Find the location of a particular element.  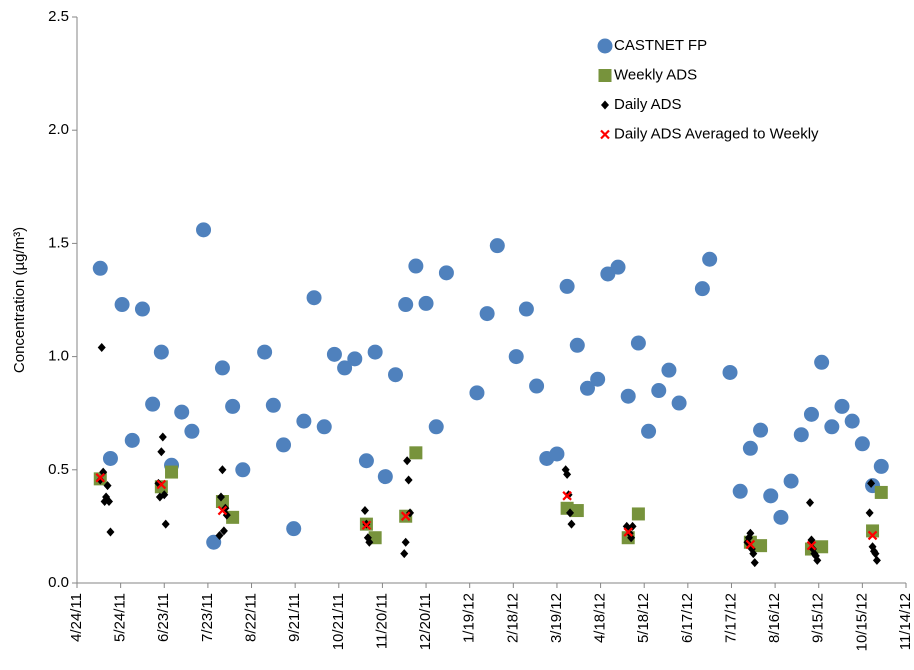

y-tick-label: 1.0 is located at coordinates (58, 356).